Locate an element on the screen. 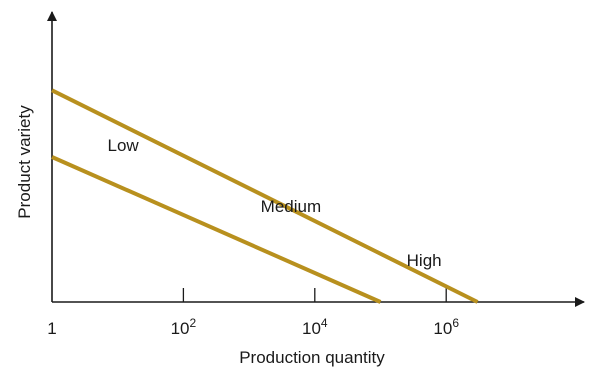  annotation-high: High is located at coordinates (424, 260).